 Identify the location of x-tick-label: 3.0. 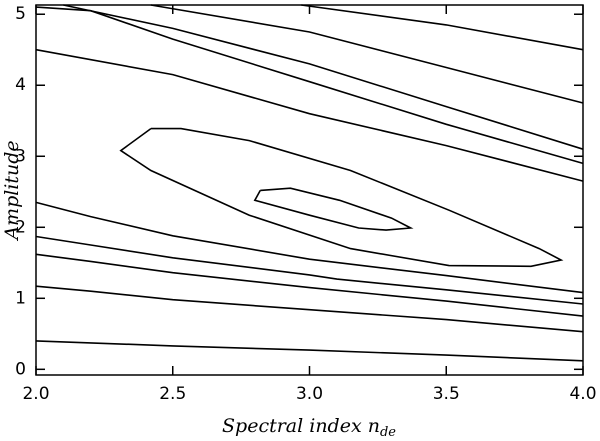
(309, 394).